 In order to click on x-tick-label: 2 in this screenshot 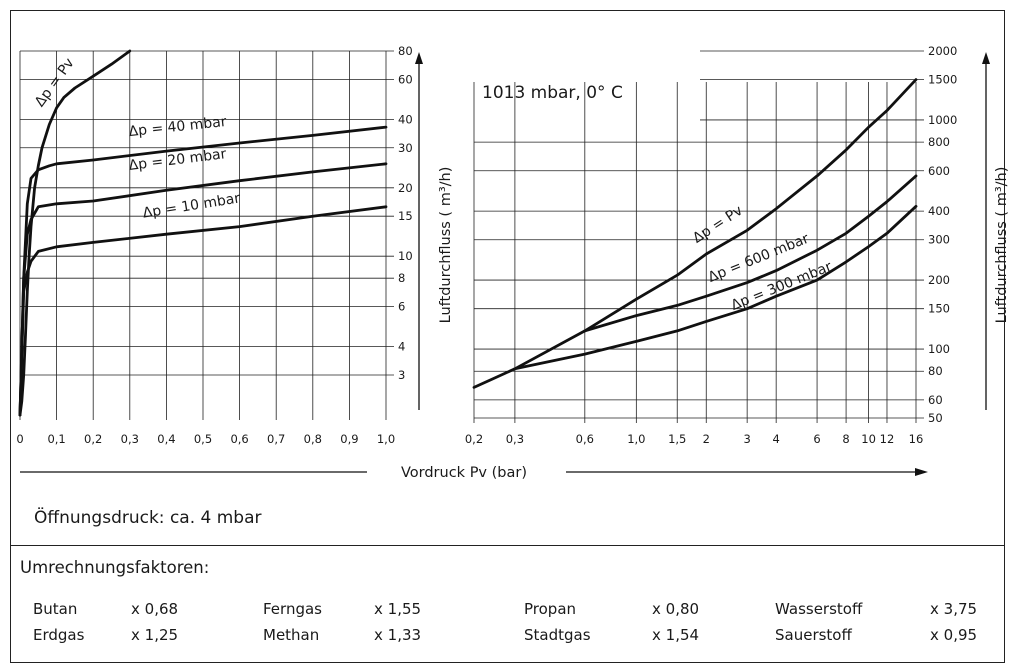, I will do `click(706, 439)`.